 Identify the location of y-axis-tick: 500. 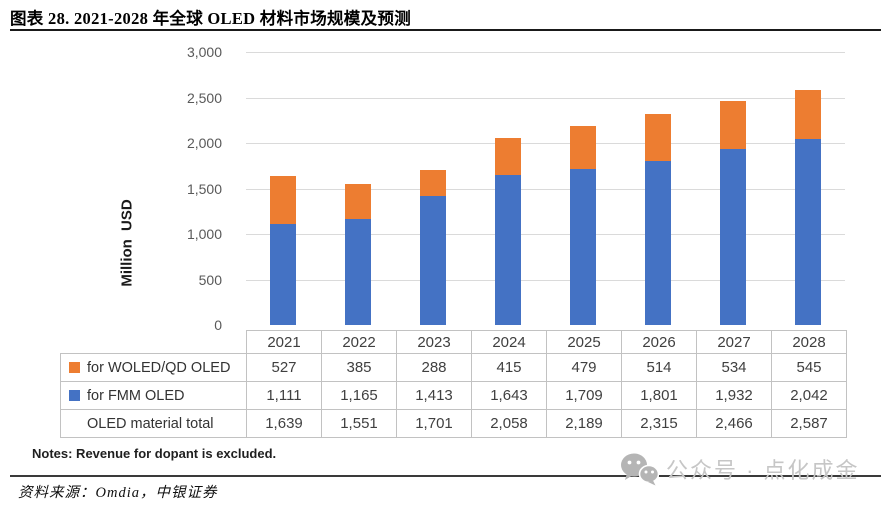
(210, 279).